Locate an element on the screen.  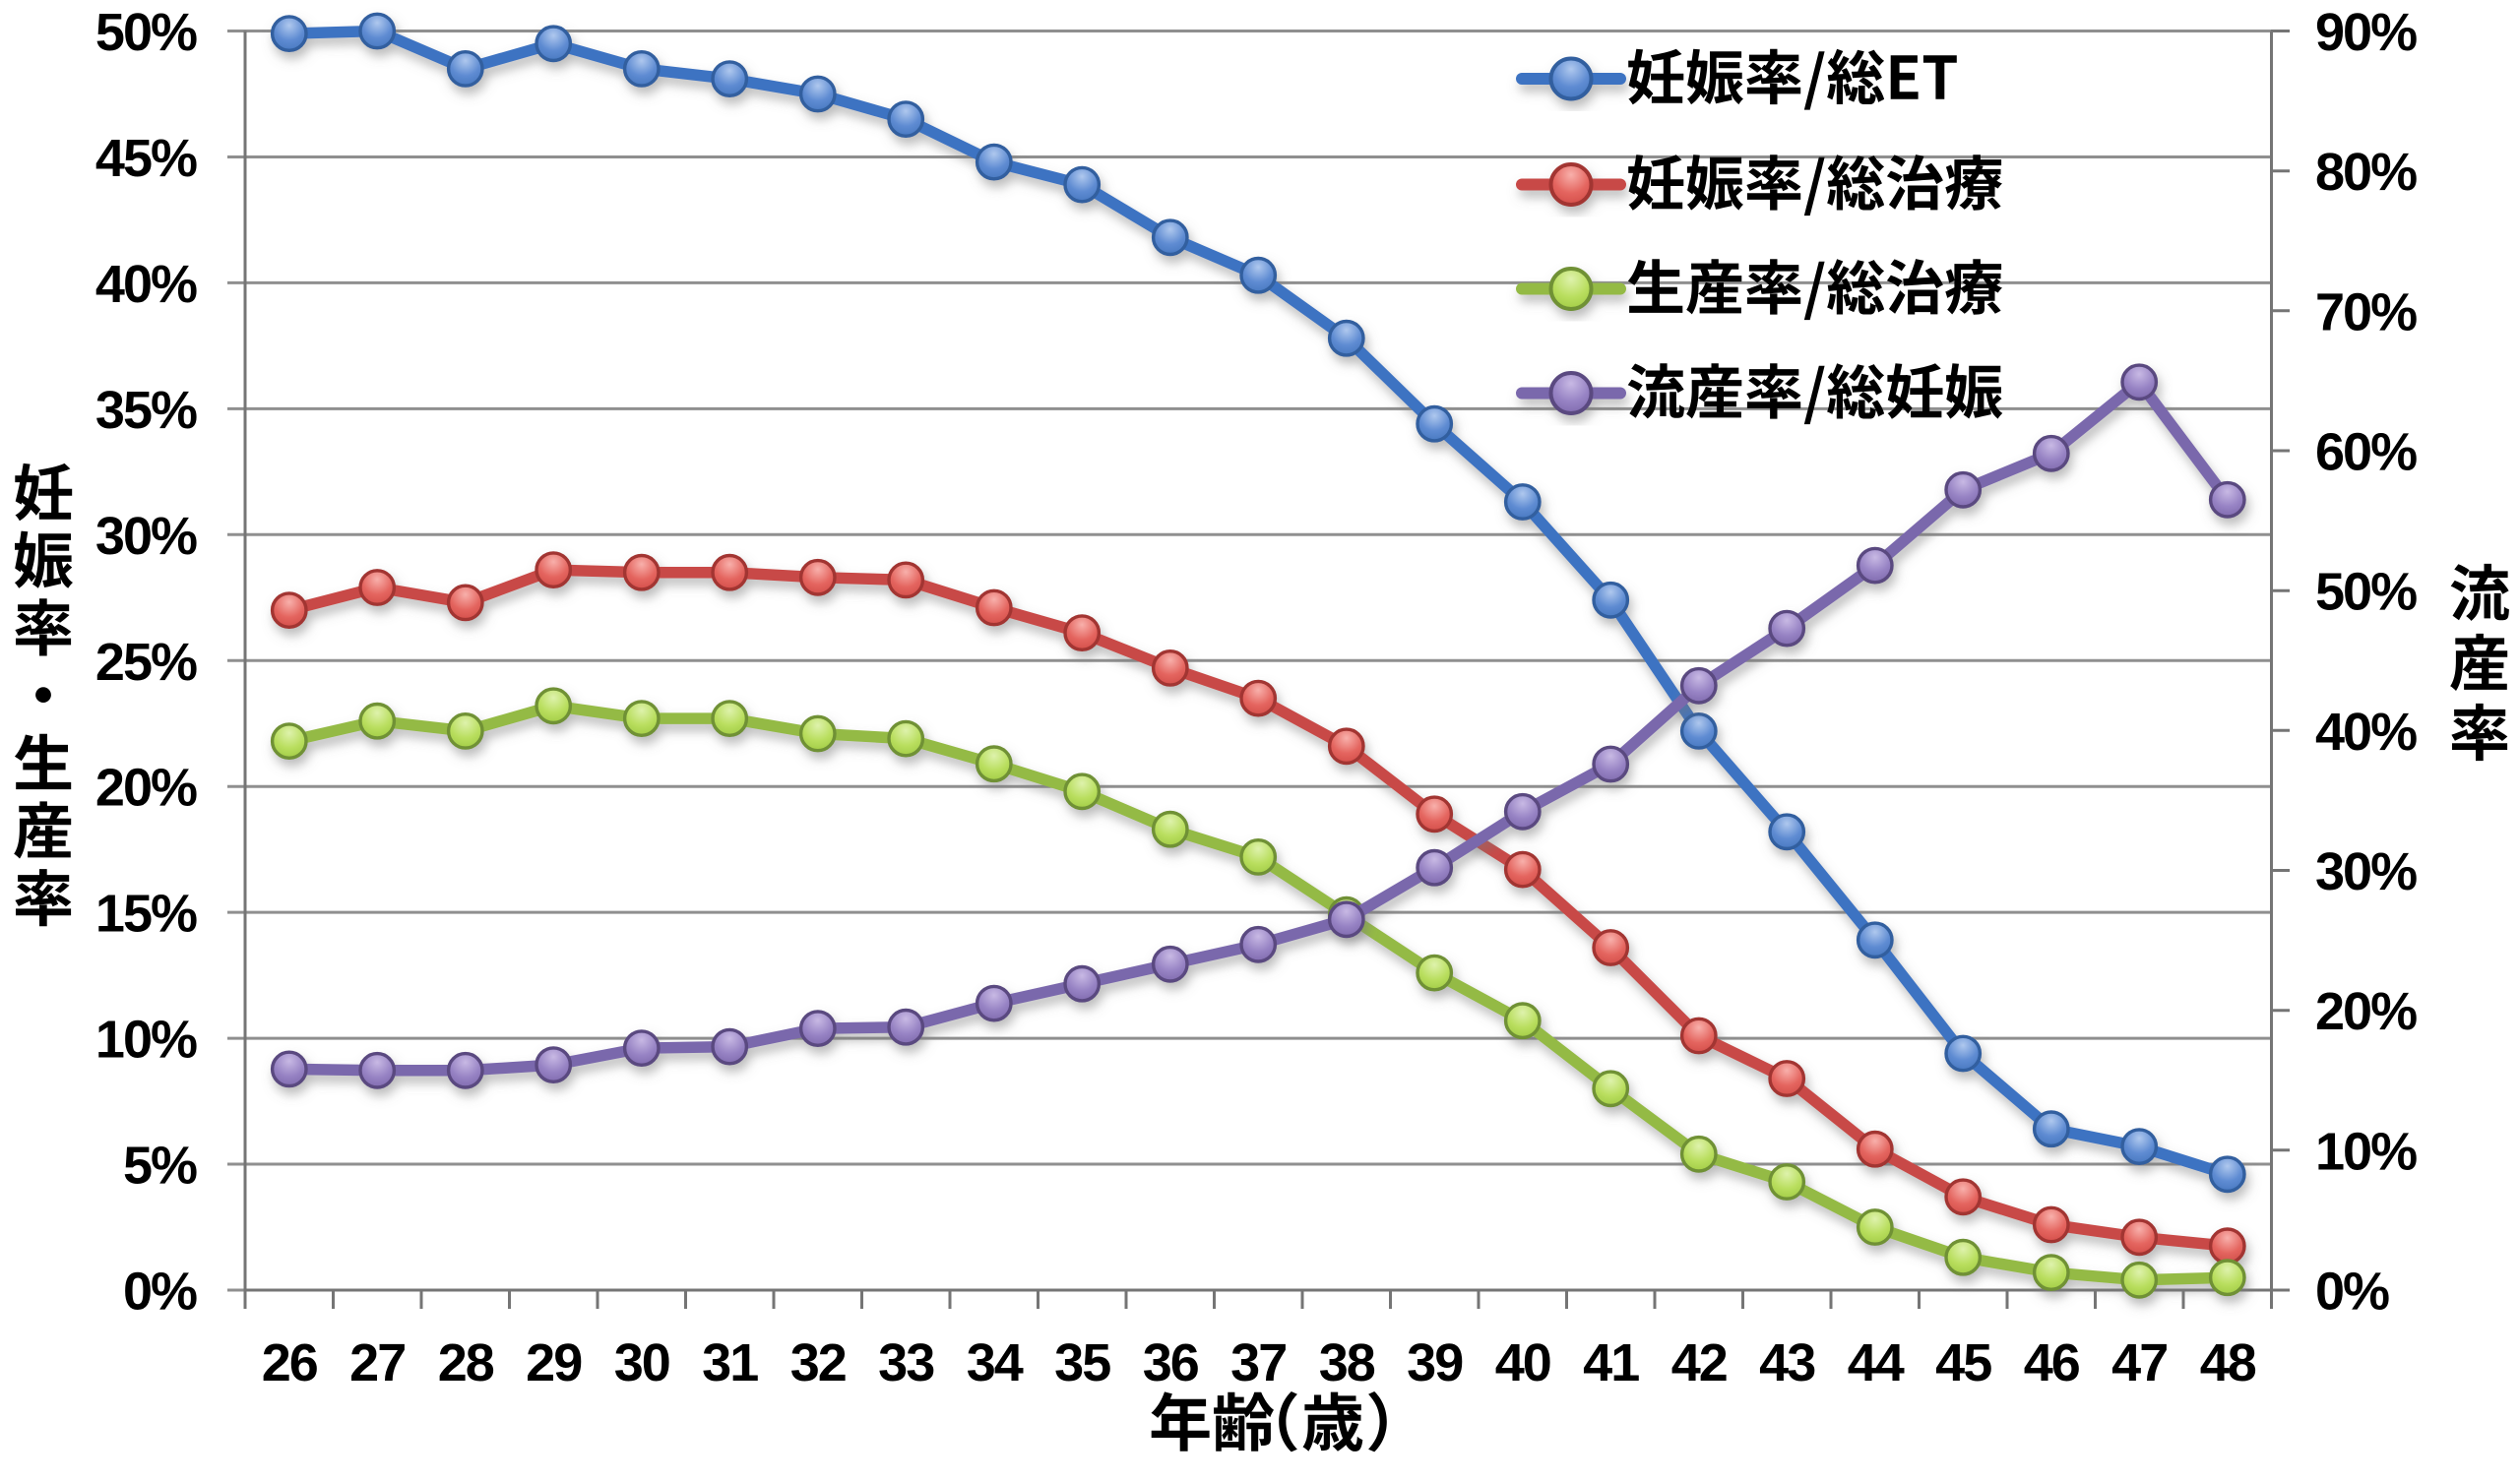
svg-text: 36 is located at coordinates (1171, 1362).